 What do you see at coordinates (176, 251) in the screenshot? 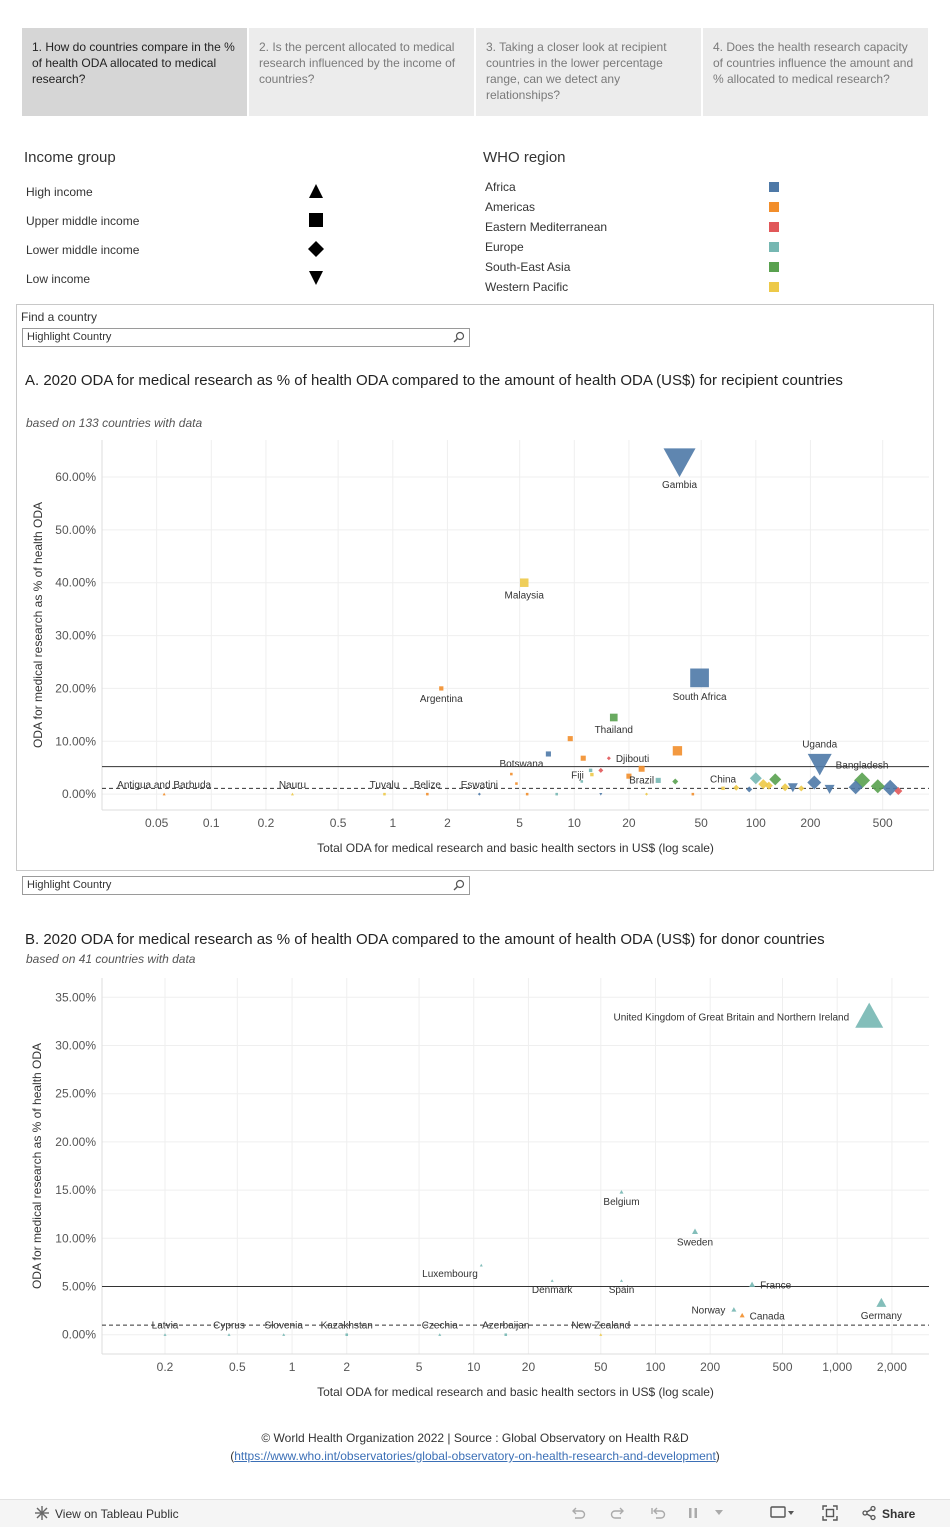
I see `income-legend-lower-middle: Lower middle income` at bounding box center [176, 251].